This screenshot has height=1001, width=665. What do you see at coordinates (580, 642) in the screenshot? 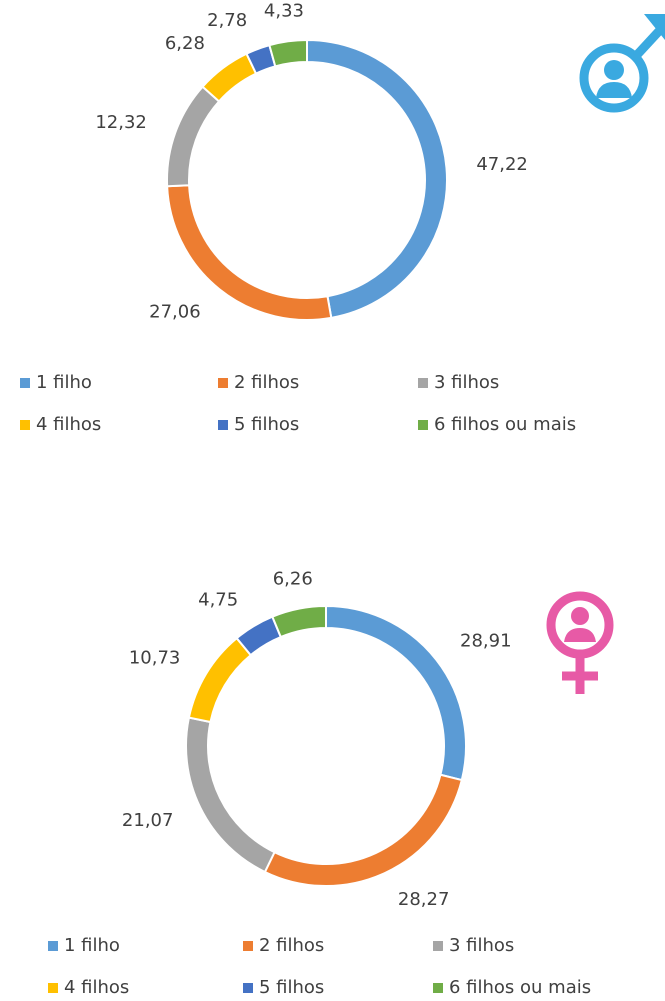
I see `female-icon` at bounding box center [580, 642].